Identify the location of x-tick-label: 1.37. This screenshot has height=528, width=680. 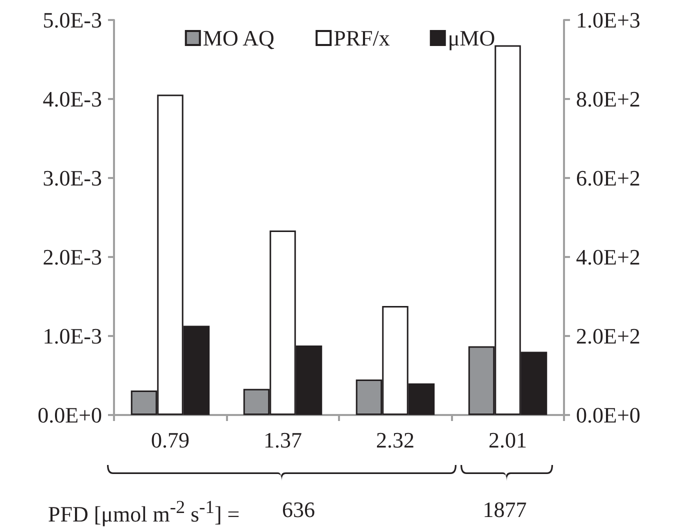
(283, 440).